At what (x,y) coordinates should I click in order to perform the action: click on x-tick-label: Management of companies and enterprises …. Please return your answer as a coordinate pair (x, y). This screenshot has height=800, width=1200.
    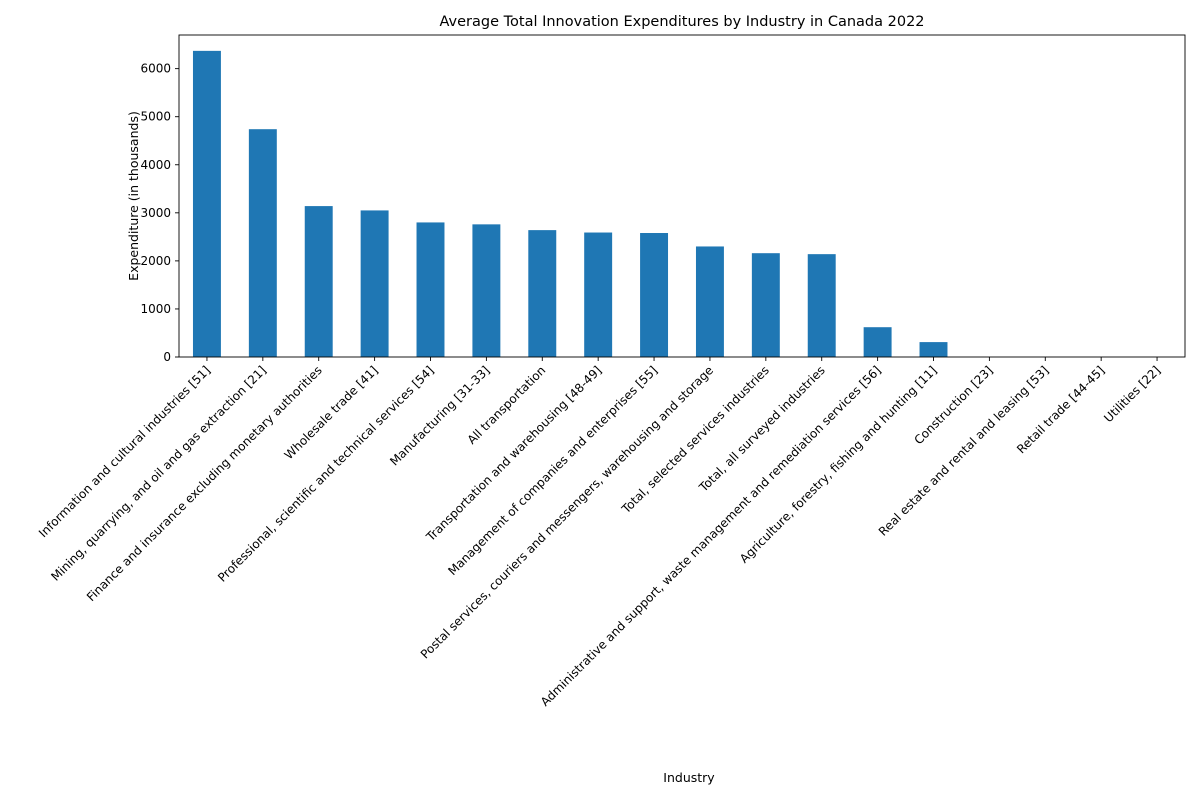
    Looking at the image, I should click on (552, 470).